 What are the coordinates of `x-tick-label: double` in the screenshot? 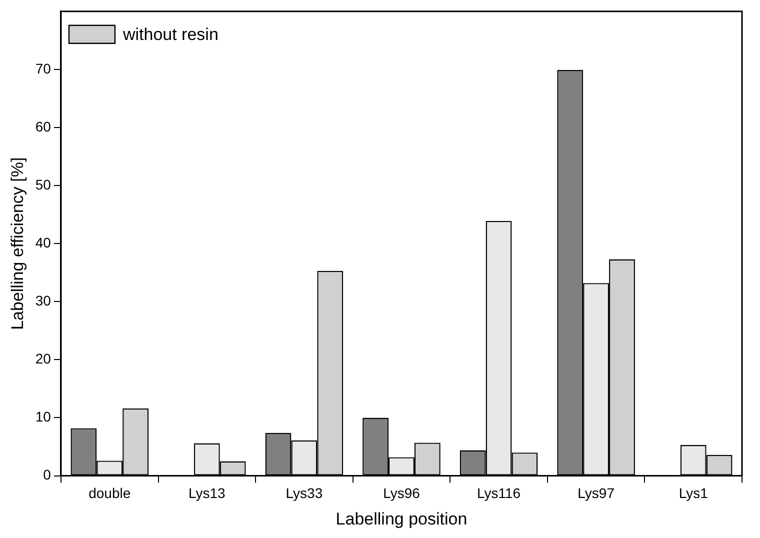 It's located at (109, 493).